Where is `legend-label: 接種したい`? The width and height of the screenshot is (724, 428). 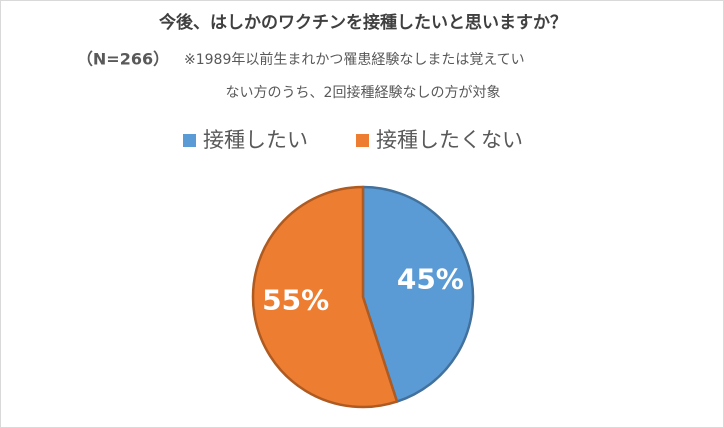 legend-label: 接種したい is located at coordinates (255, 140).